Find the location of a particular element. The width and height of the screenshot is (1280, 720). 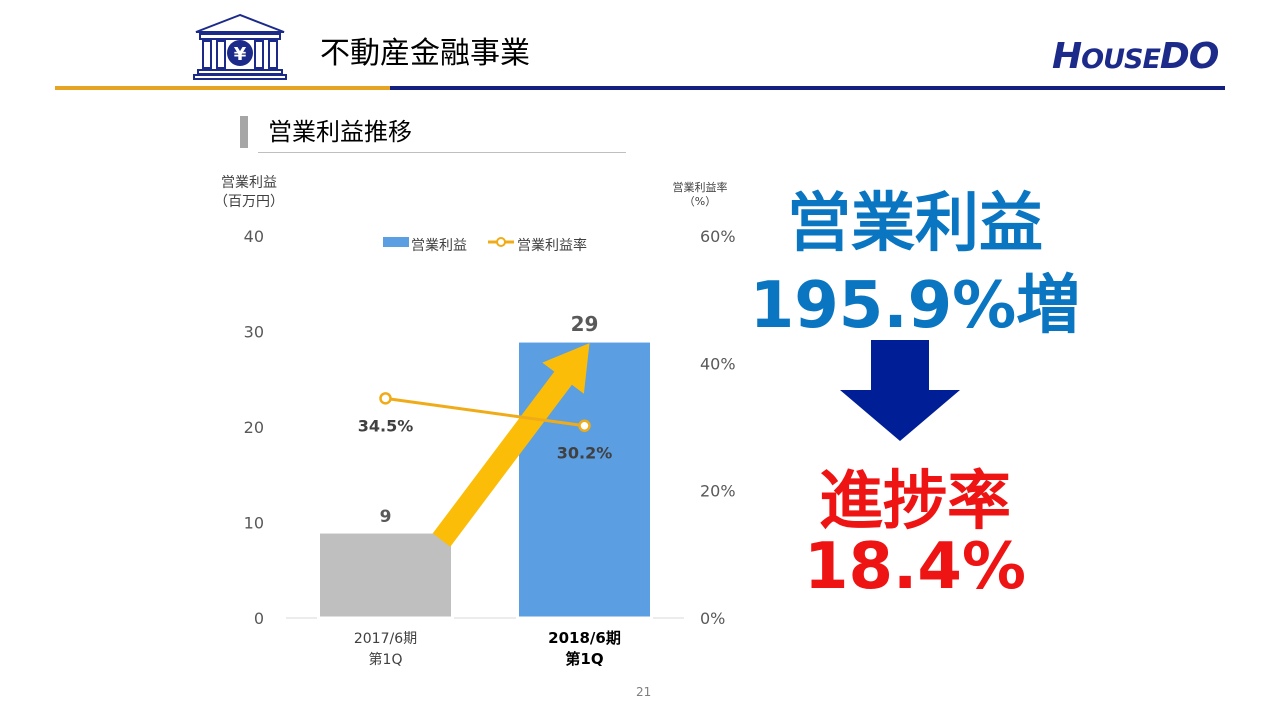

margin-rate-line is located at coordinates (485, 412).